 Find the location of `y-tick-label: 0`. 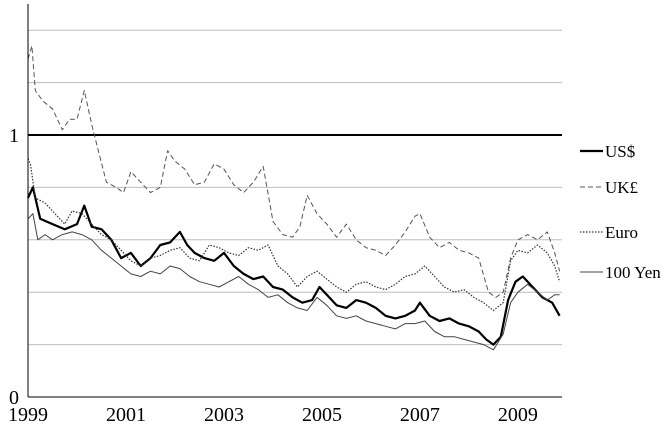

y-tick-label: 0 is located at coordinates (14, 398).